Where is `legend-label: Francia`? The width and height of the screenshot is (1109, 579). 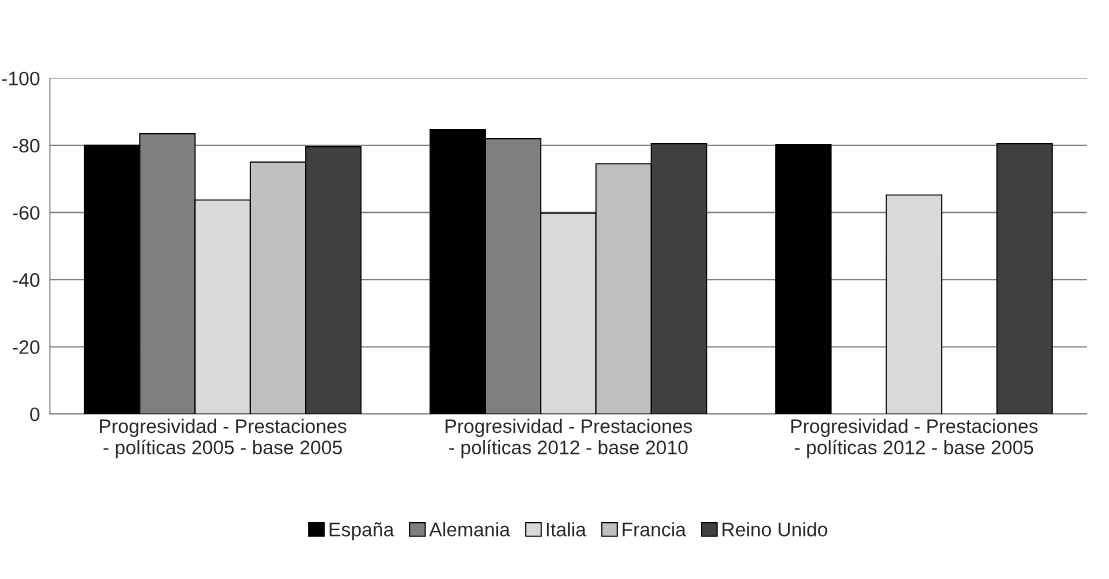
legend-label: Francia is located at coordinates (654, 529).